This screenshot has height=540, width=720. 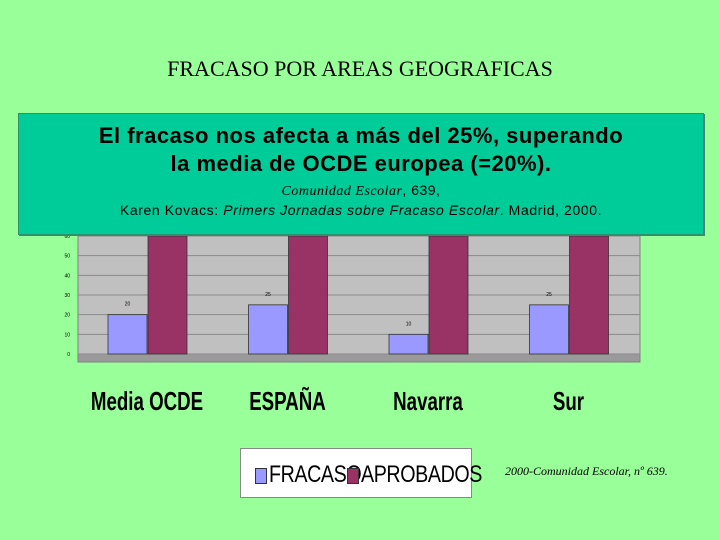 What do you see at coordinates (128, 305) in the screenshot?
I see `data-label: 20` at bounding box center [128, 305].